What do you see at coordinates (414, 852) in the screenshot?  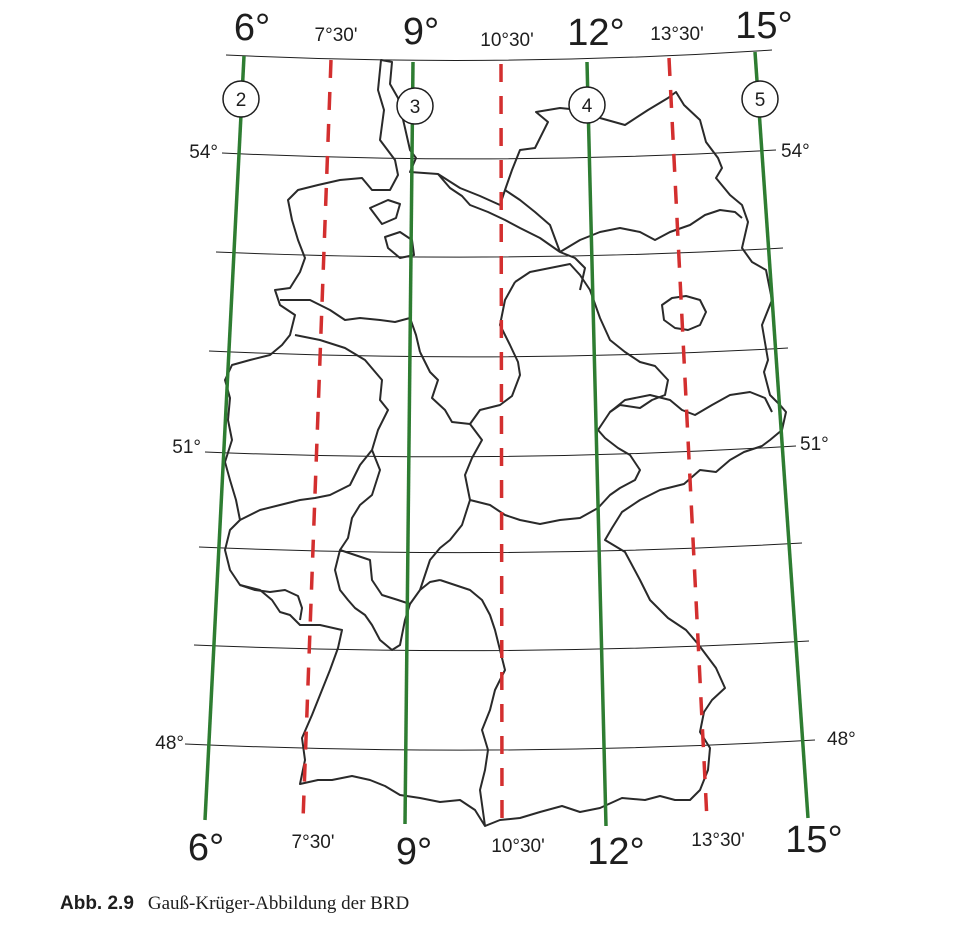 I see `bottom-label-9: 9°` at bounding box center [414, 852].